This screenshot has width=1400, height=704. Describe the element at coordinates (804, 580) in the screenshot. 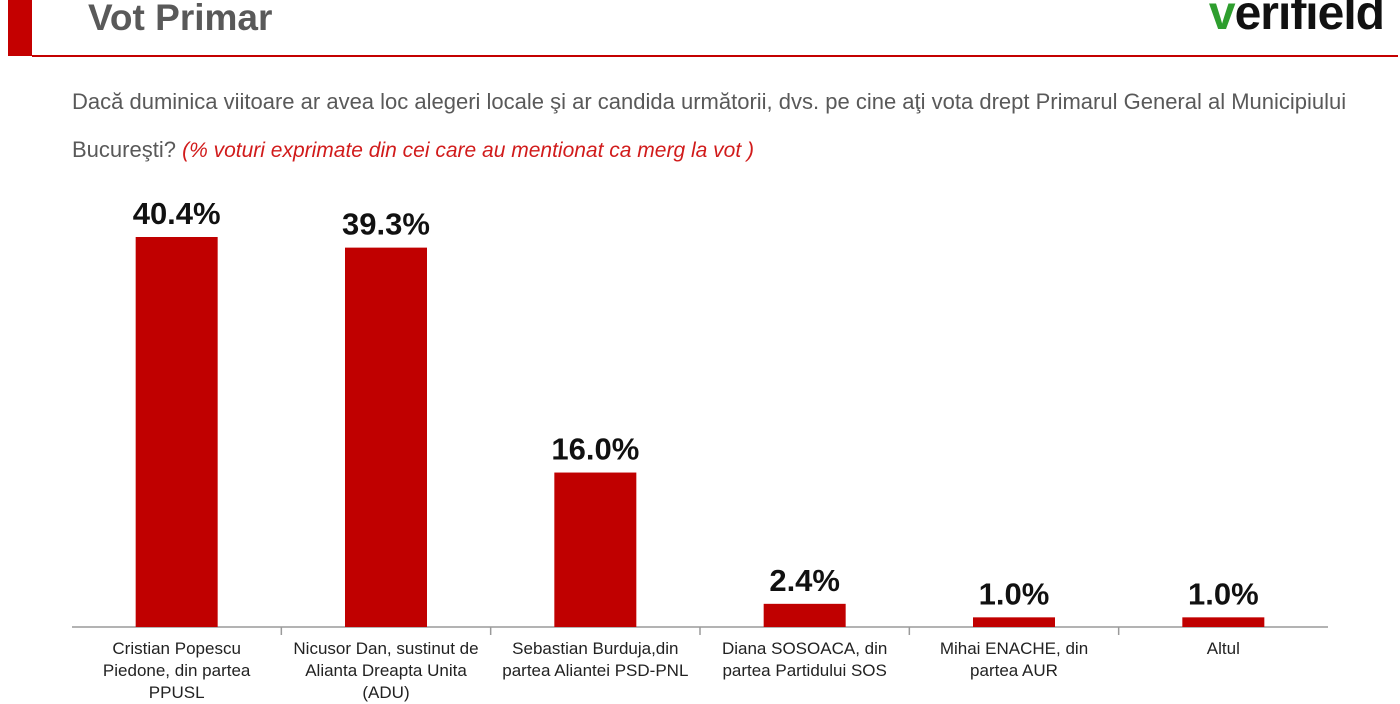

I see `data-label-4: 2.4%` at that location.